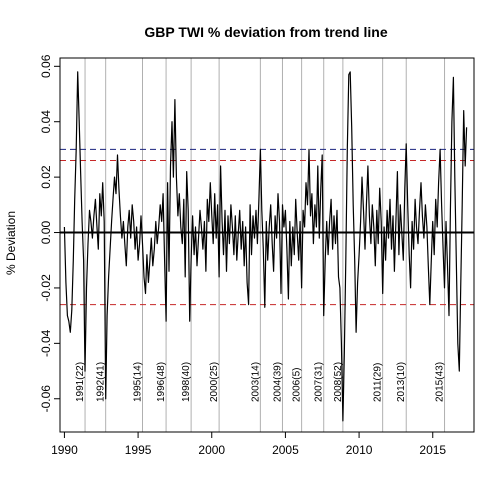  What do you see at coordinates (80, 382) in the screenshot?
I see `event-label-0: 1991(22)` at bounding box center [80, 382].